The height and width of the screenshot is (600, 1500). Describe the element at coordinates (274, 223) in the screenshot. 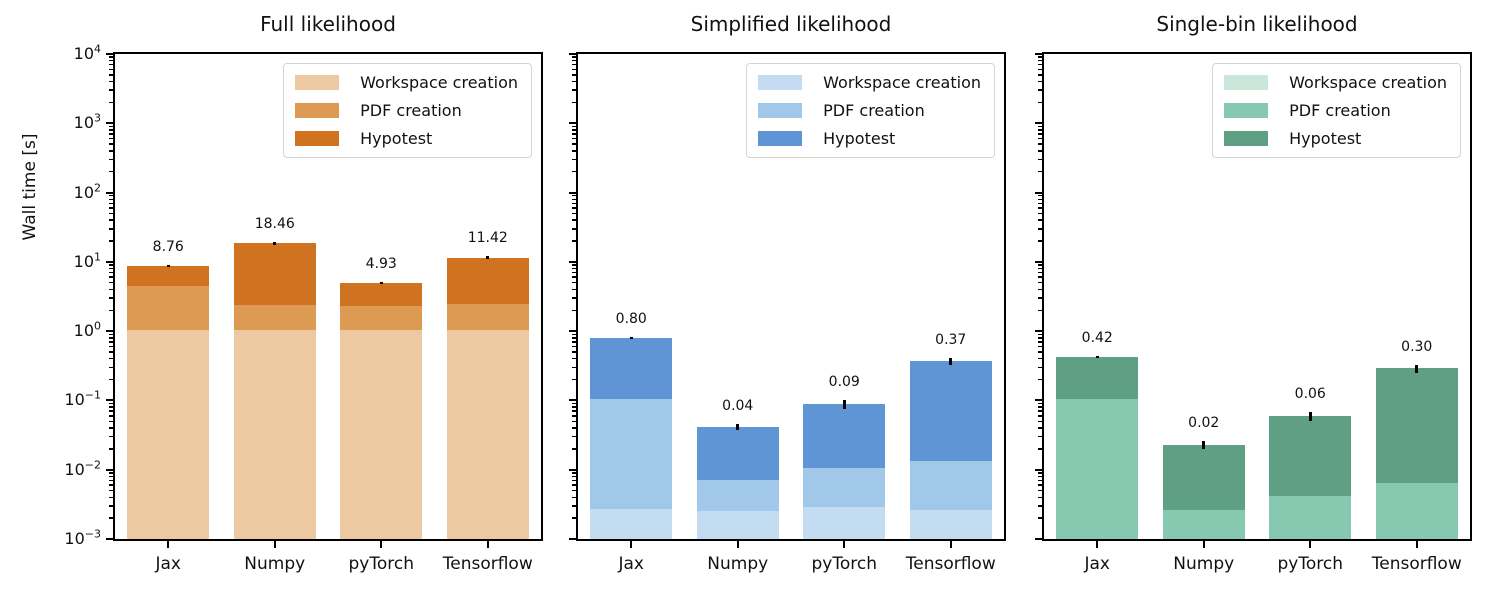

I see `bar-value-label: 18.46` at that location.